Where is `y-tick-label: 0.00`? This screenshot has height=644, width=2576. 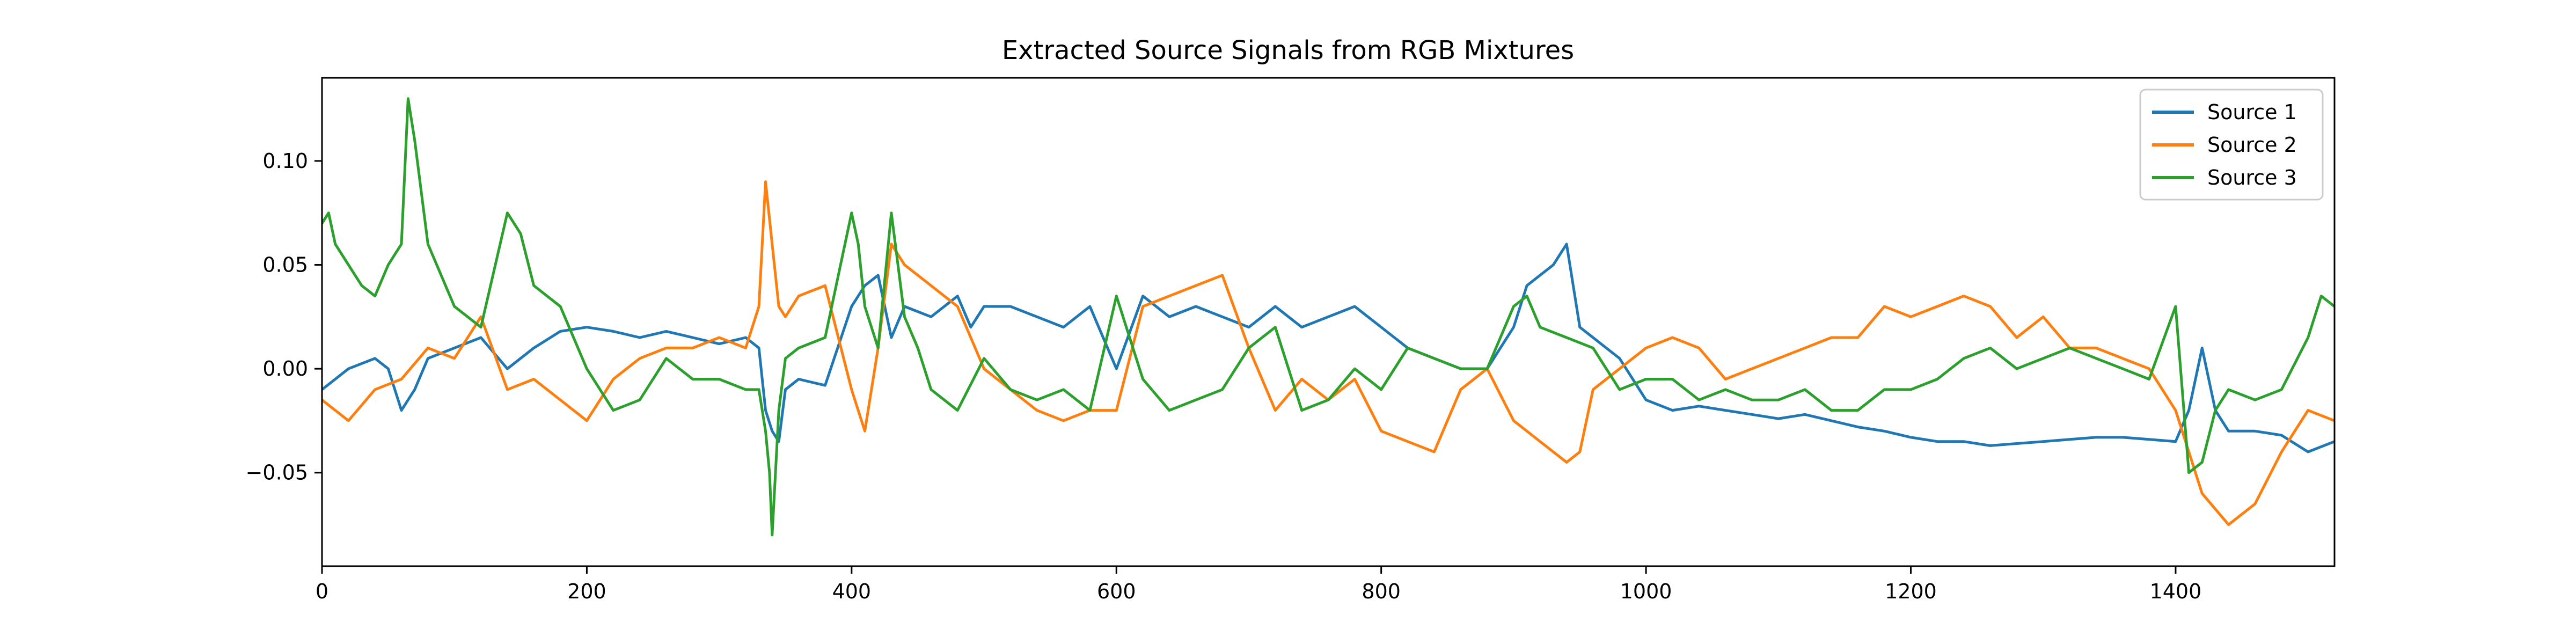 y-tick-label: 0.00 is located at coordinates (285, 368).